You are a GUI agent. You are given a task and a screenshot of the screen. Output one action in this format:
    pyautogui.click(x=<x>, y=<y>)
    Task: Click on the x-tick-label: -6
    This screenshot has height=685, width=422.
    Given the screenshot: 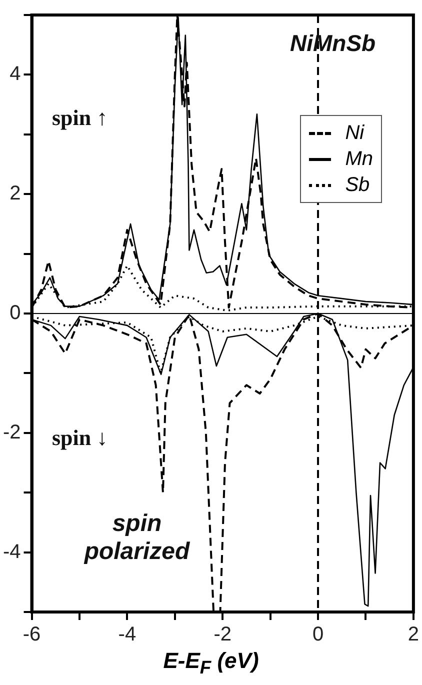 What is the action you would take?
    pyautogui.click(x=31, y=635)
    